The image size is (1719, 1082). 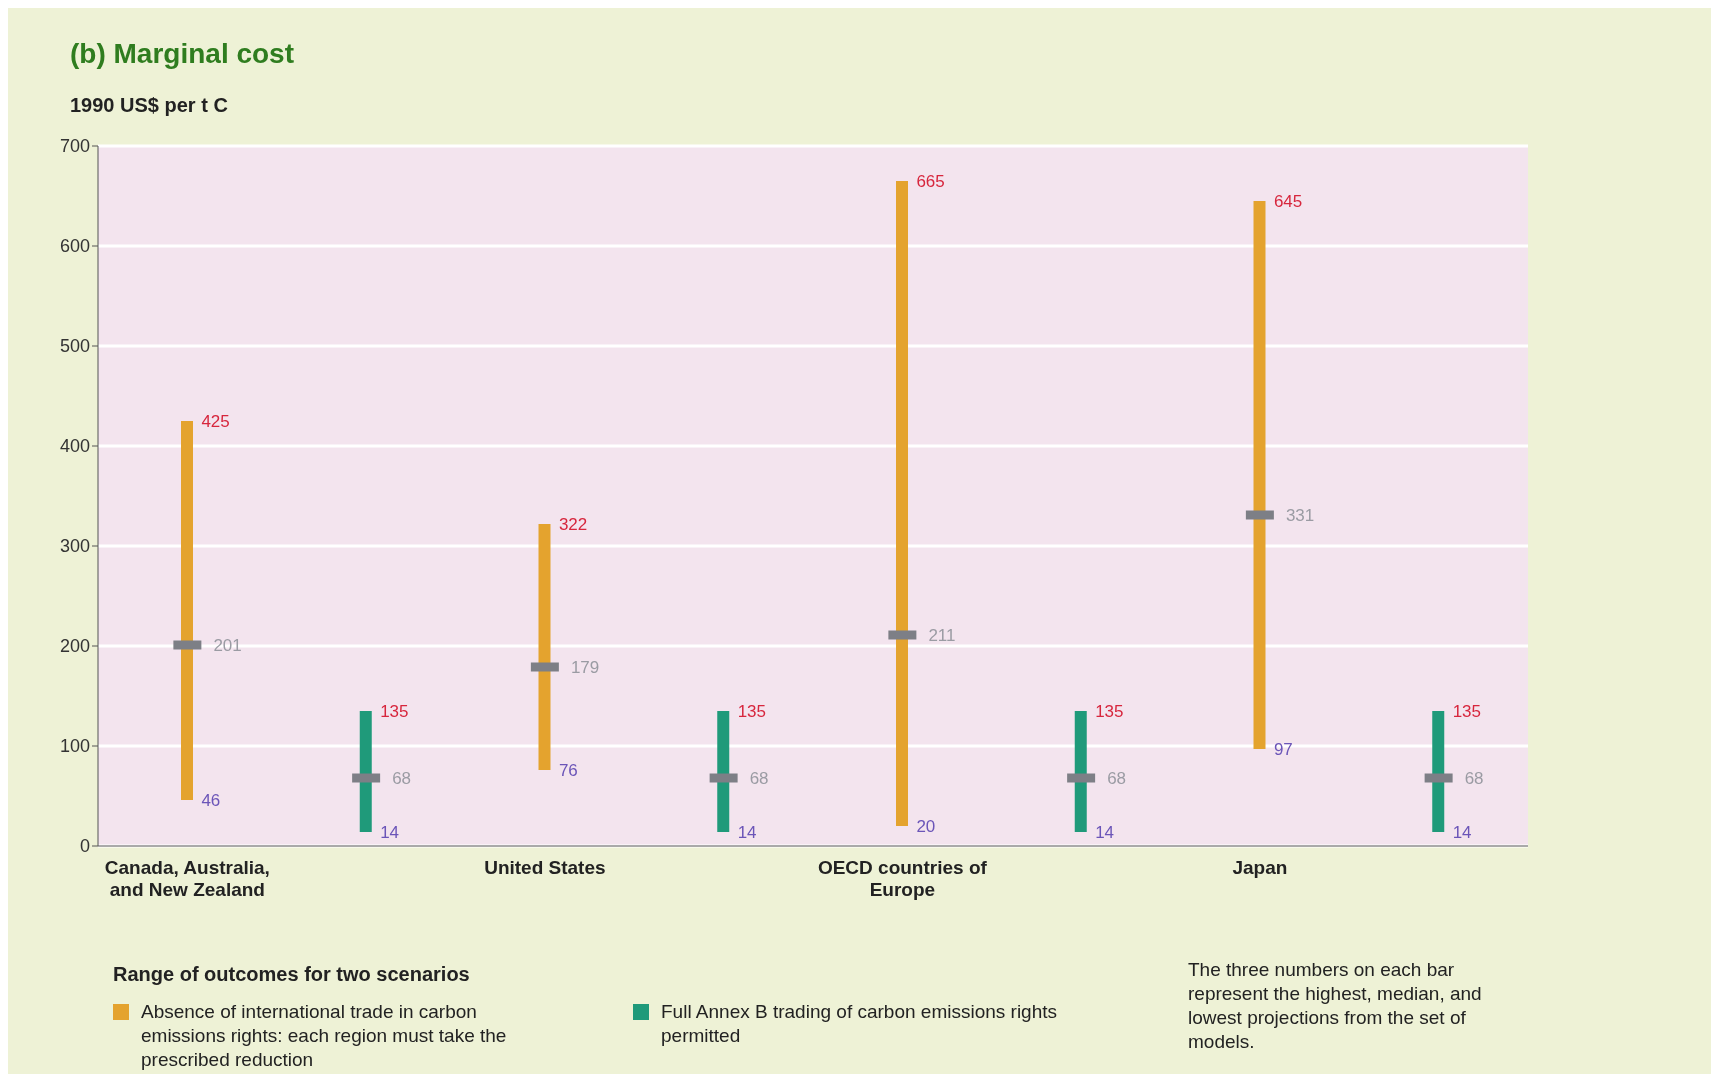 I want to click on data-label: 211, so click(x=942, y=635).